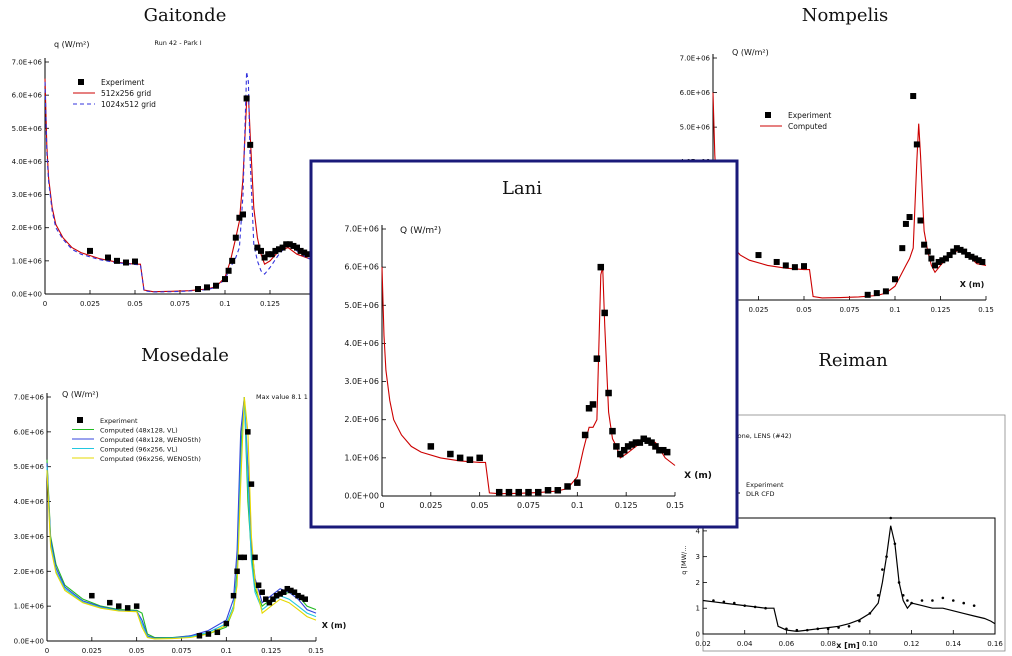 The height and width of the screenshot is (656, 1012). What do you see at coordinates (420, 231) in the screenshot?
I see `lani-y-axis-label: Q (W/m²)` at bounding box center [420, 231].